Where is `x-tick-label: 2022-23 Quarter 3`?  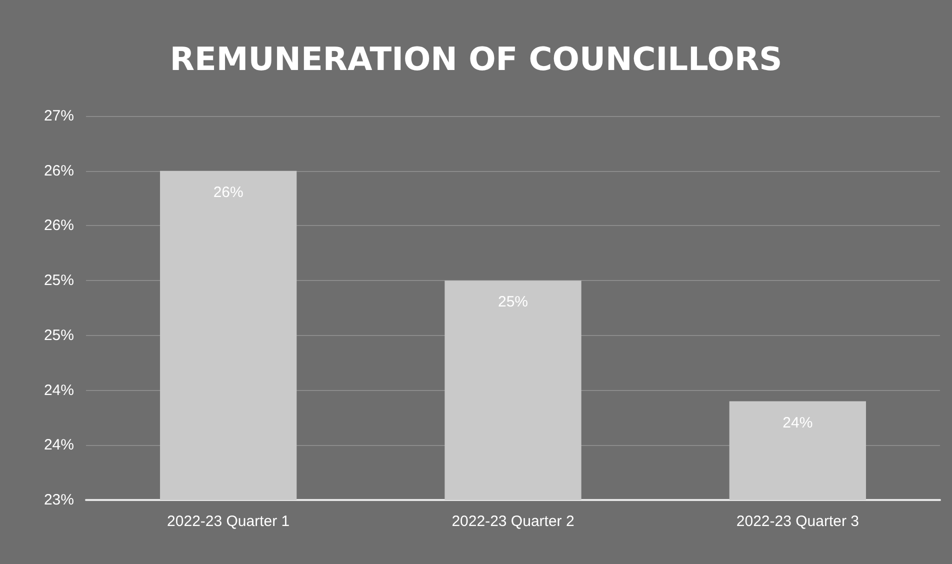 x-tick-label: 2022-23 Quarter 3 is located at coordinates (797, 521).